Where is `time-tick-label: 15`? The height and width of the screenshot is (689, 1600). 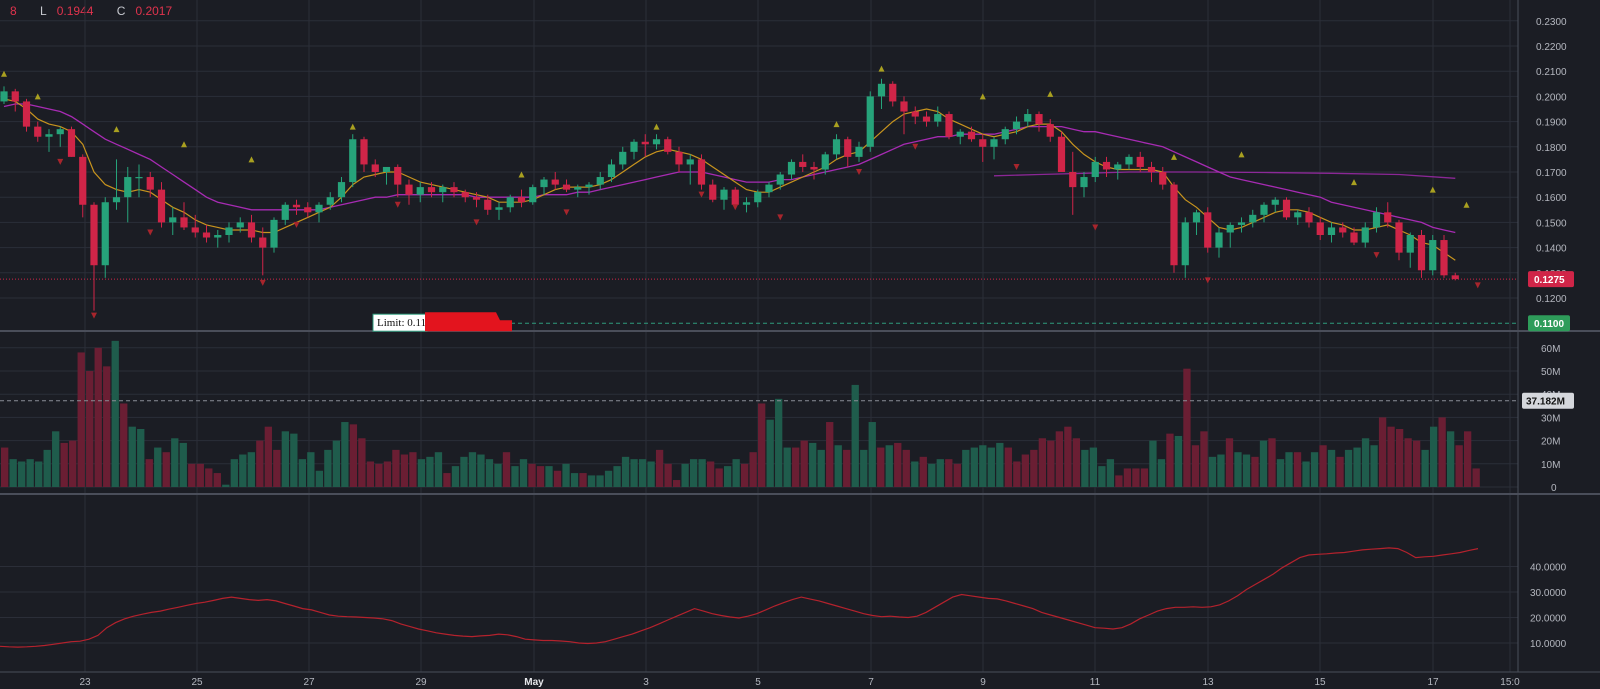 time-tick-label: 15 is located at coordinates (1320, 682).